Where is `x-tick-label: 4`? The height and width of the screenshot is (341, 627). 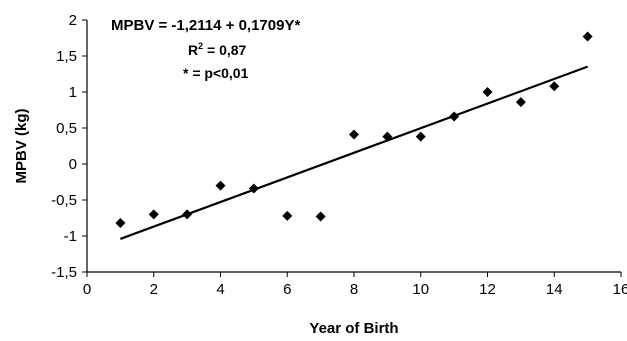 x-tick-label: 4 is located at coordinates (220, 289).